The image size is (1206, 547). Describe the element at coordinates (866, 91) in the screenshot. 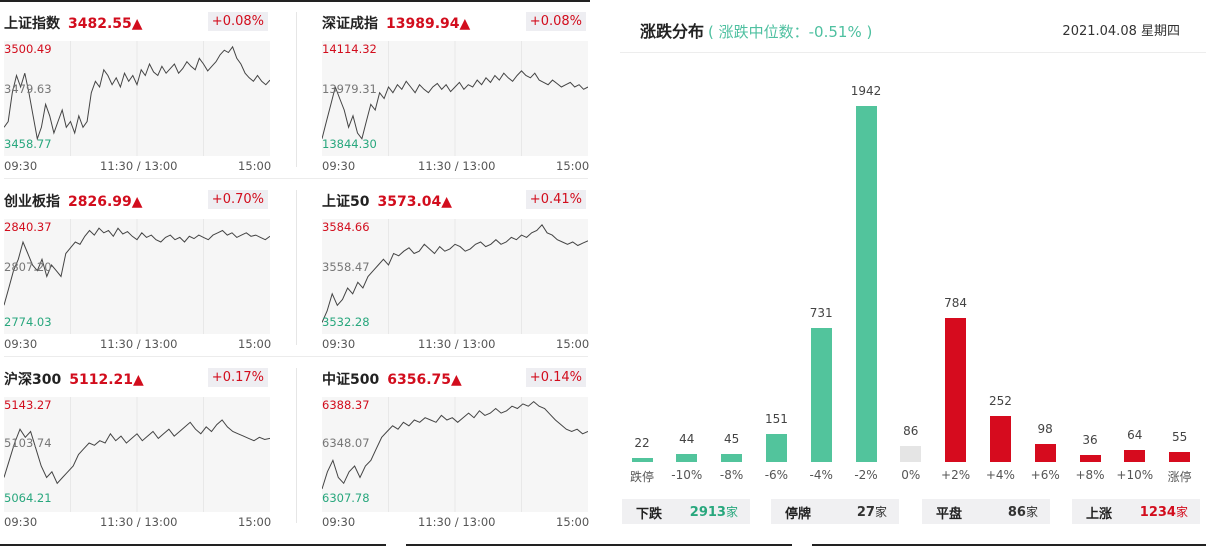

I see `bar-count-label: 1942` at that location.